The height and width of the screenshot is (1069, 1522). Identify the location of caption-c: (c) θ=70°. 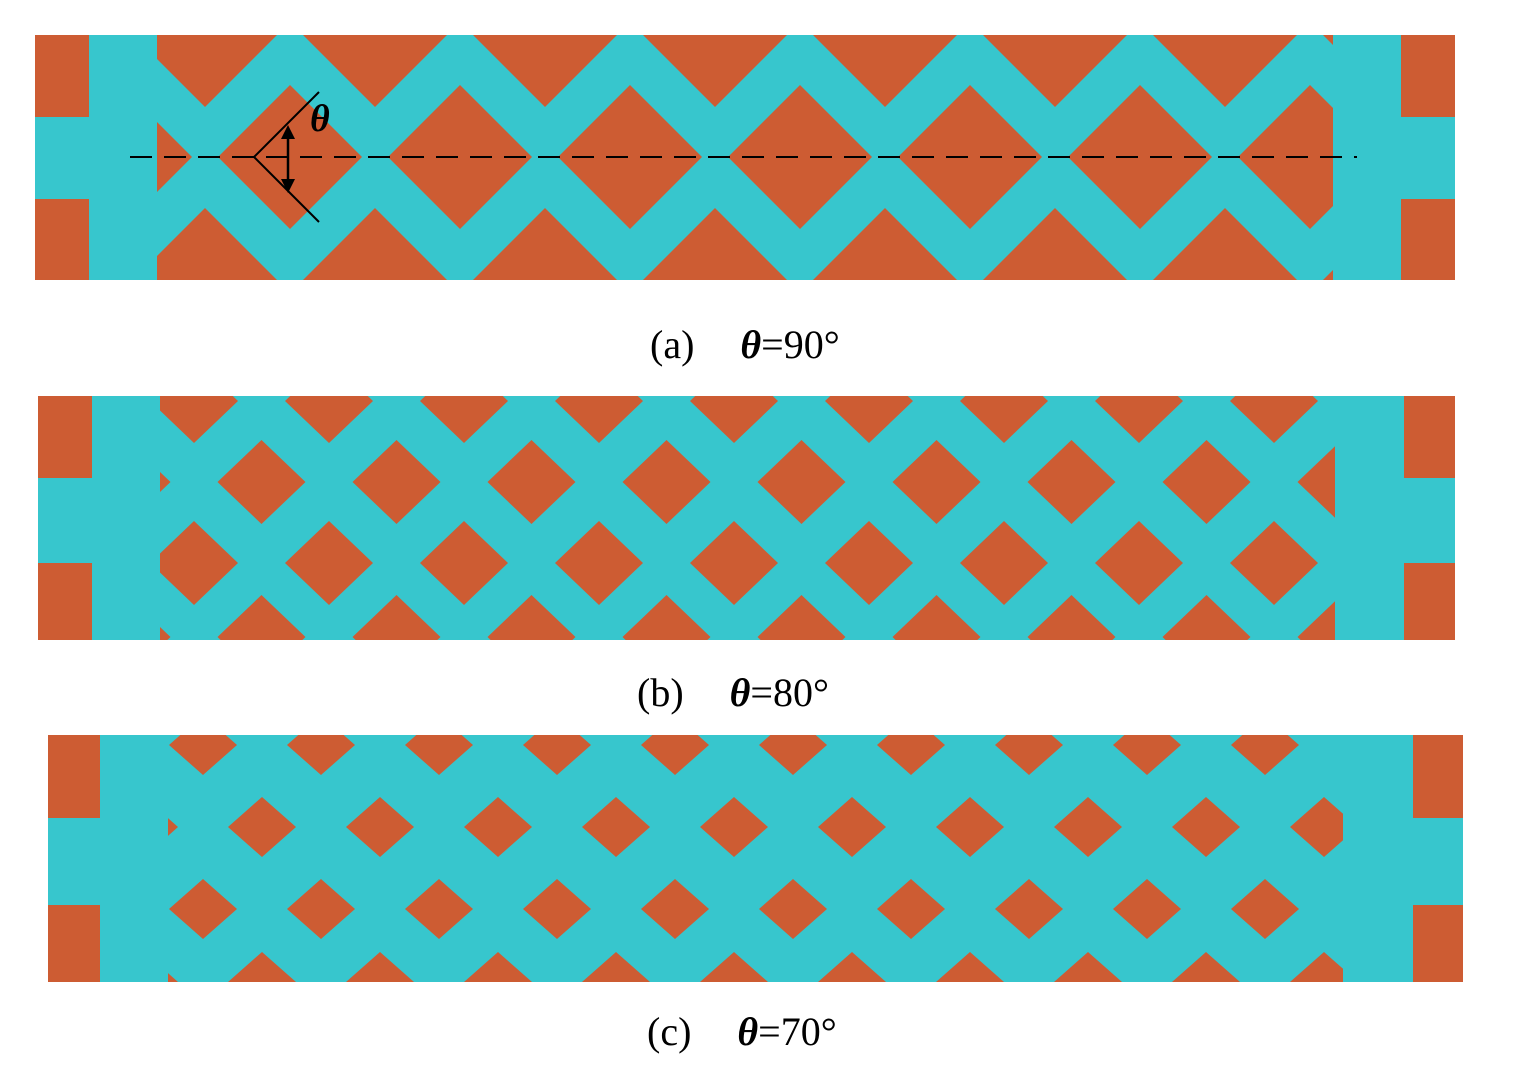
(742, 1032).